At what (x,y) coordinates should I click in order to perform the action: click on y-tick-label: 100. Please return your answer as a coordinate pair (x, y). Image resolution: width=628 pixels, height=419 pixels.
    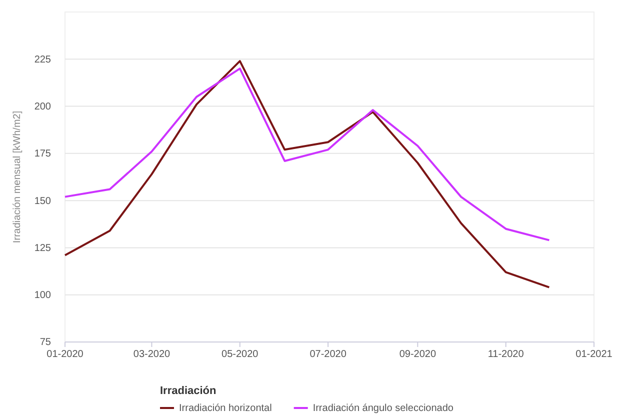
    Looking at the image, I should click on (43, 296).